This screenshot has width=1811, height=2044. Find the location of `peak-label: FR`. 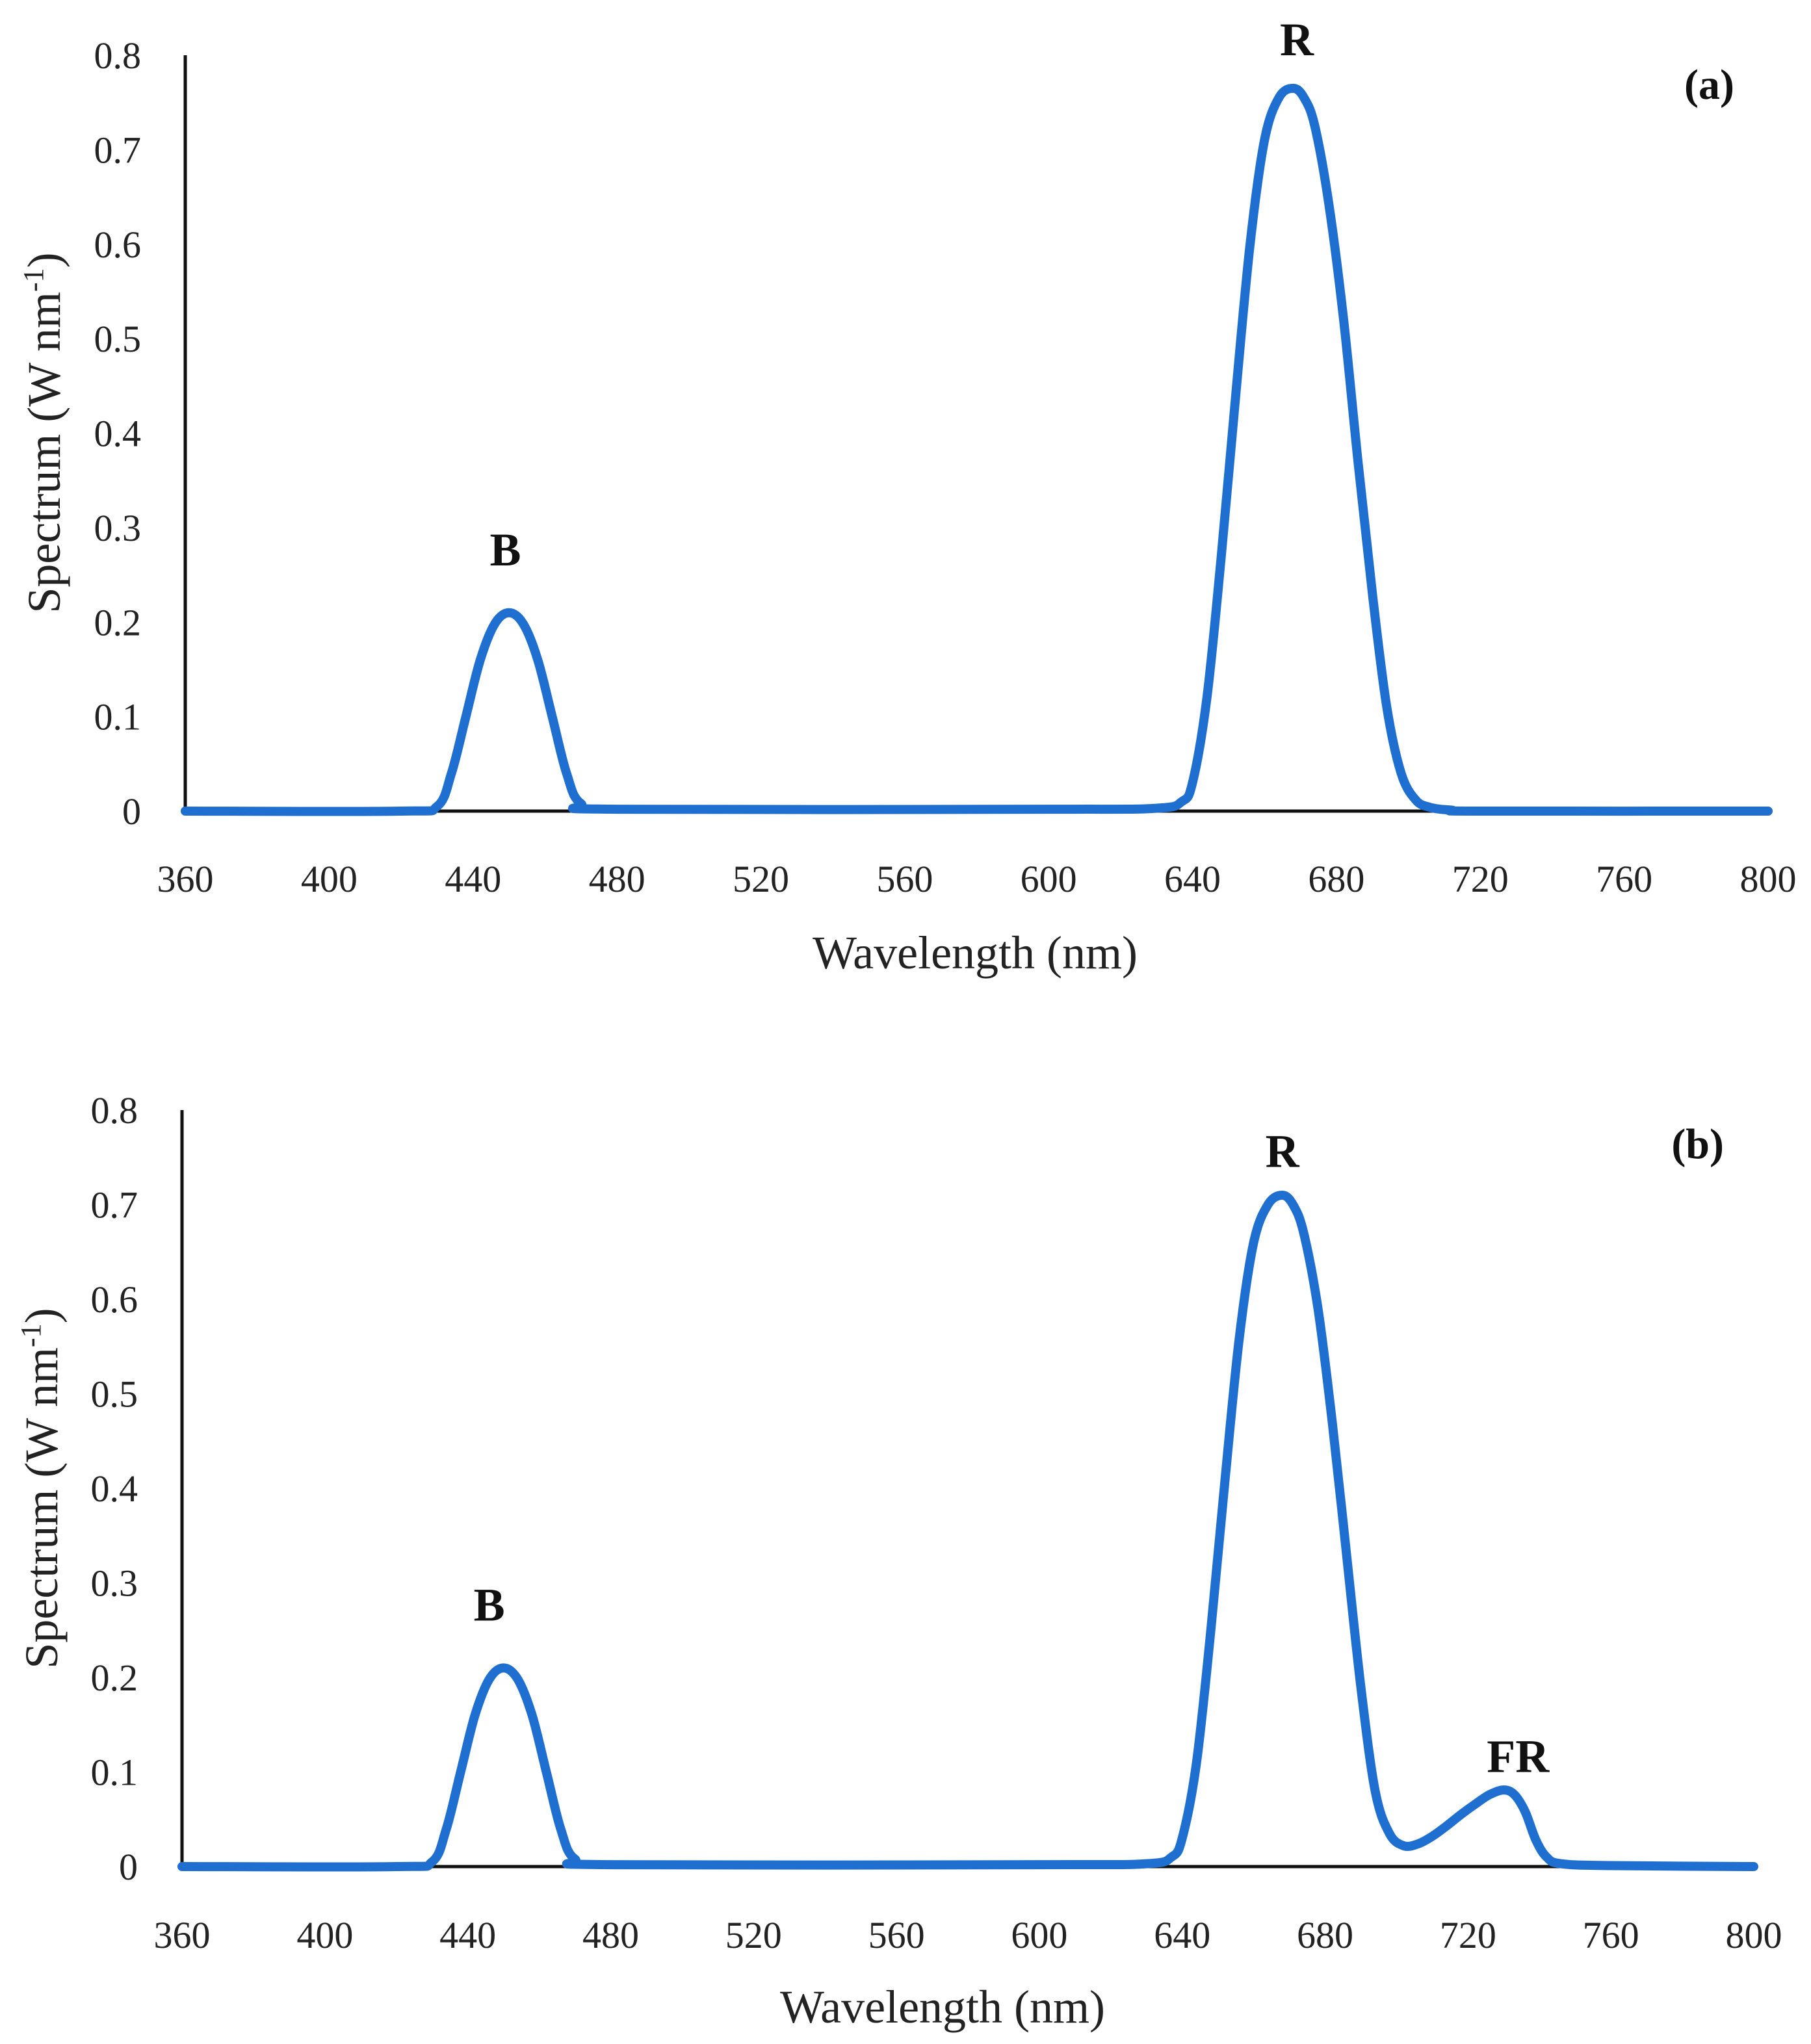

peak-label: FR is located at coordinates (1518, 1757).